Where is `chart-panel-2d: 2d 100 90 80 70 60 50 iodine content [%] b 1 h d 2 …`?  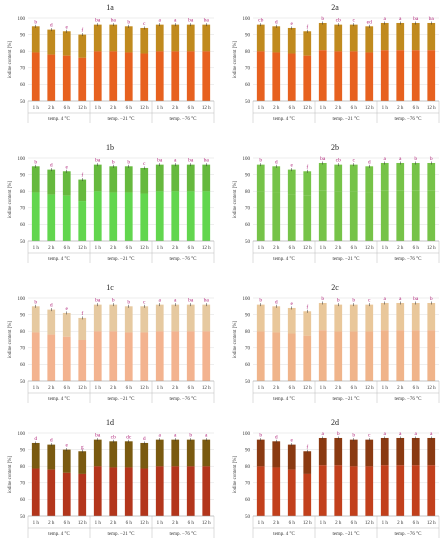
chart-panel-2d: 2d 100 90 80 70 60 50 iodine content [%] b 1 h d 2 … is located at coordinates (336, 478).